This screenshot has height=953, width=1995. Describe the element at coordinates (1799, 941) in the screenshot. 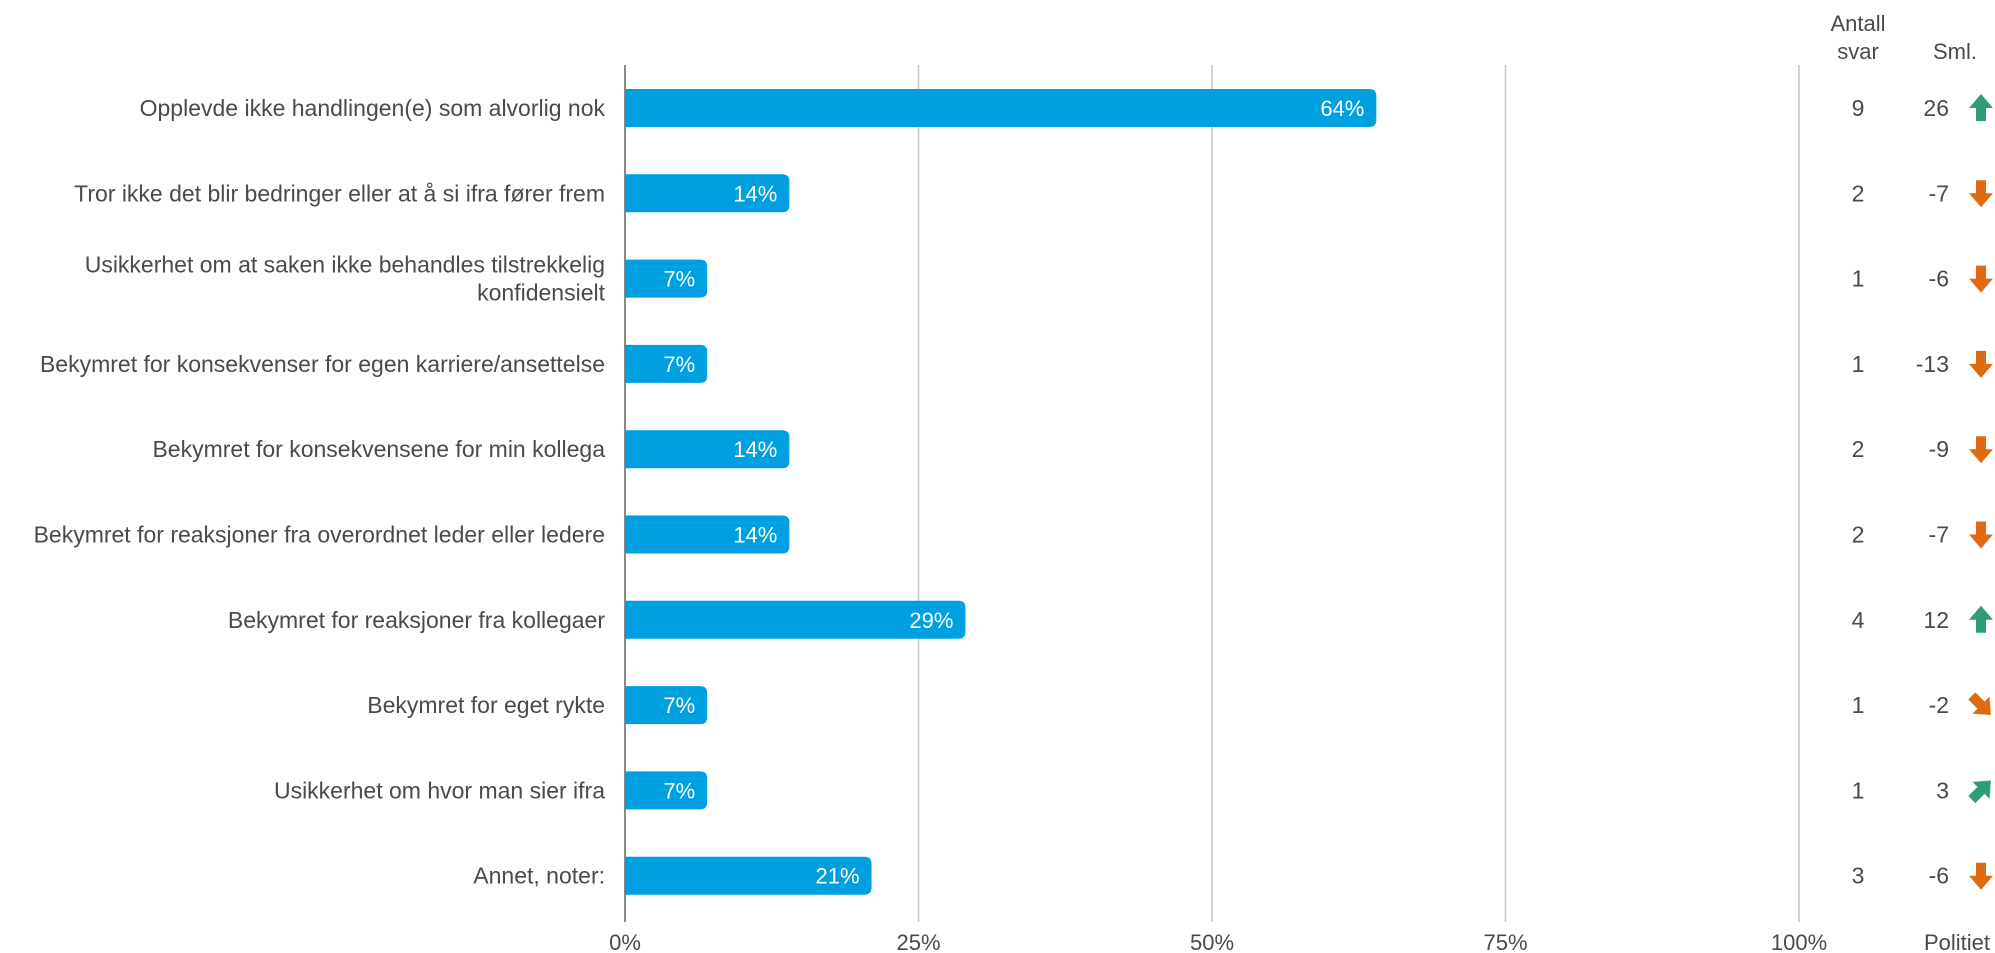

I see `x-tick-label: 100%` at that location.